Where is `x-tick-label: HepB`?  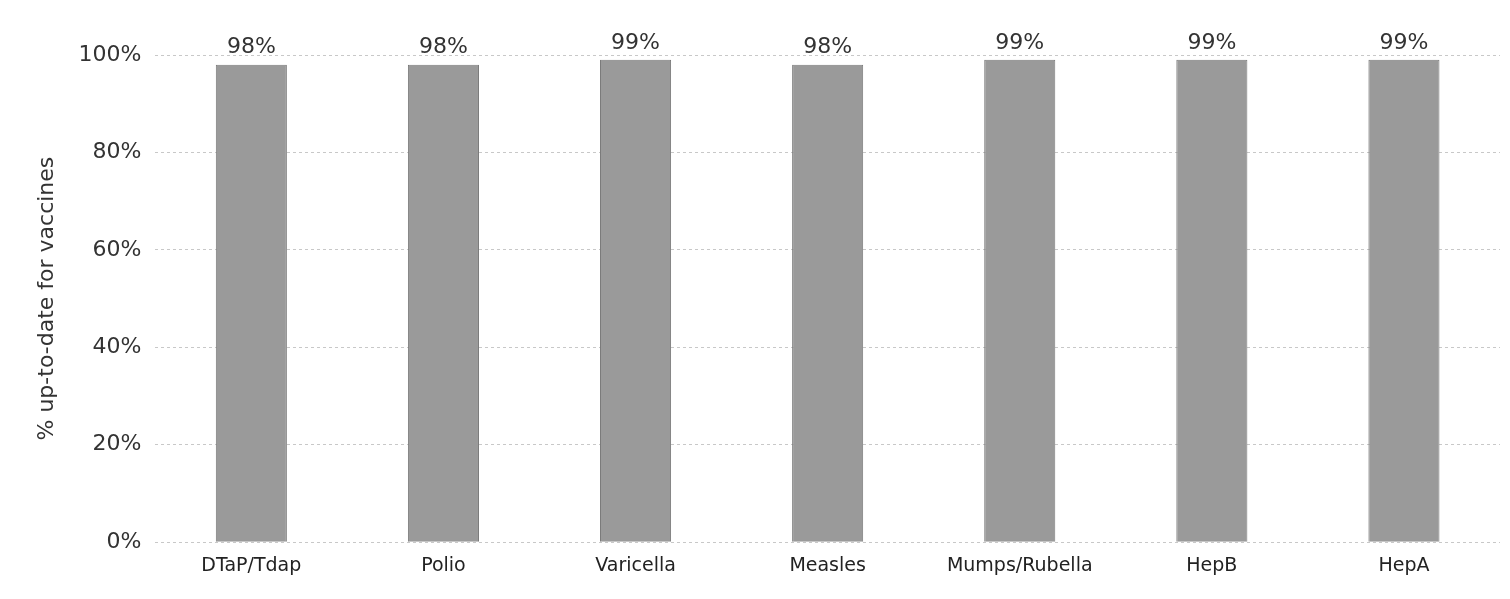
x-tick-label: HepB is located at coordinates (1212, 563).